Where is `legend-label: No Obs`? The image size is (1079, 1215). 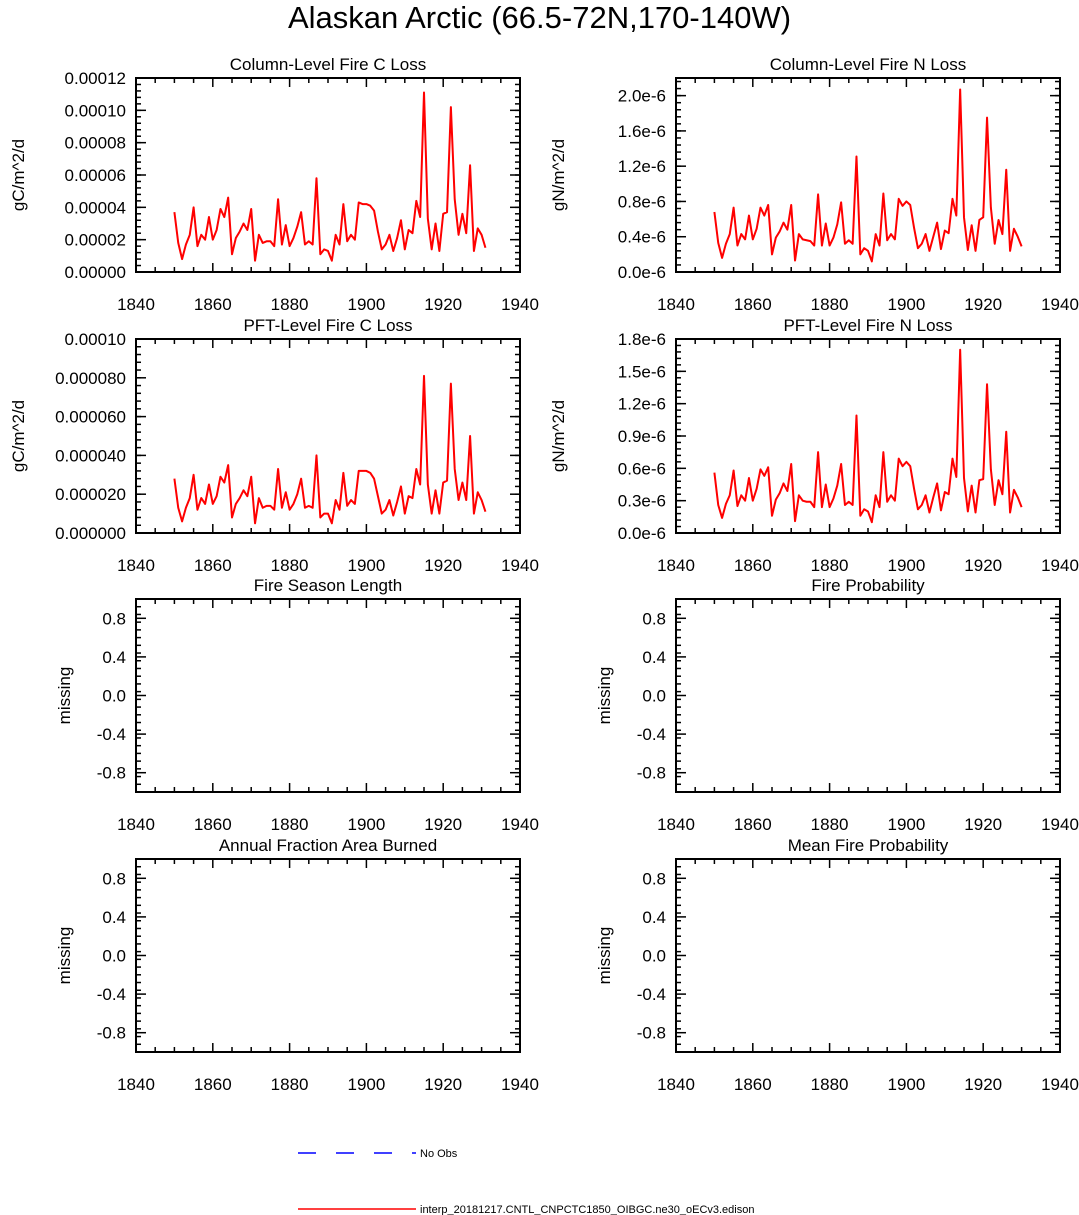 legend-label: No Obs is located at coordinates (439, 1154).